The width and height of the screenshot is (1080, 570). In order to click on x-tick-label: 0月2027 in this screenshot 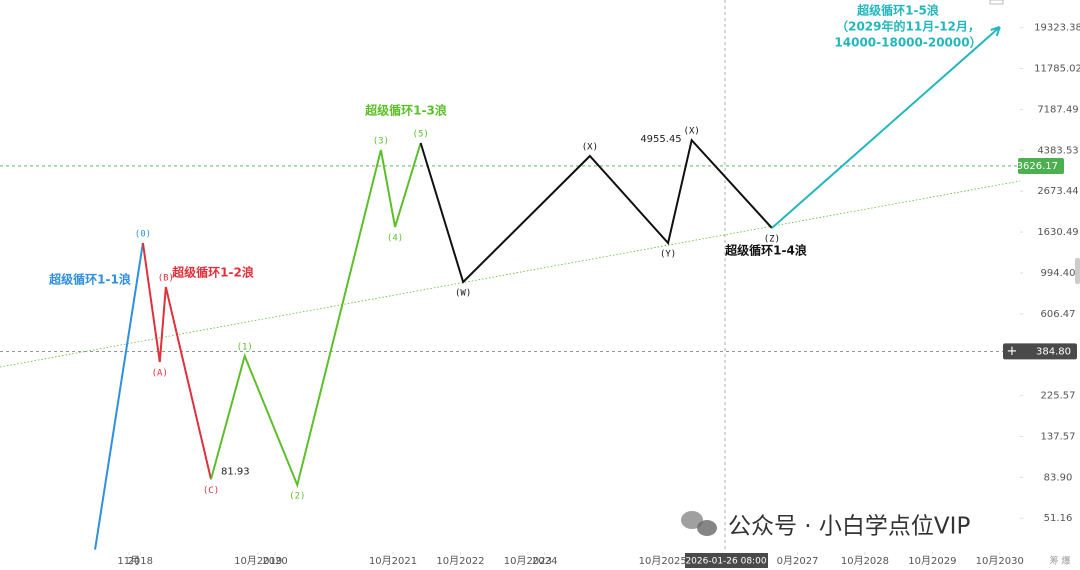, I will do `click(798, 561)`.